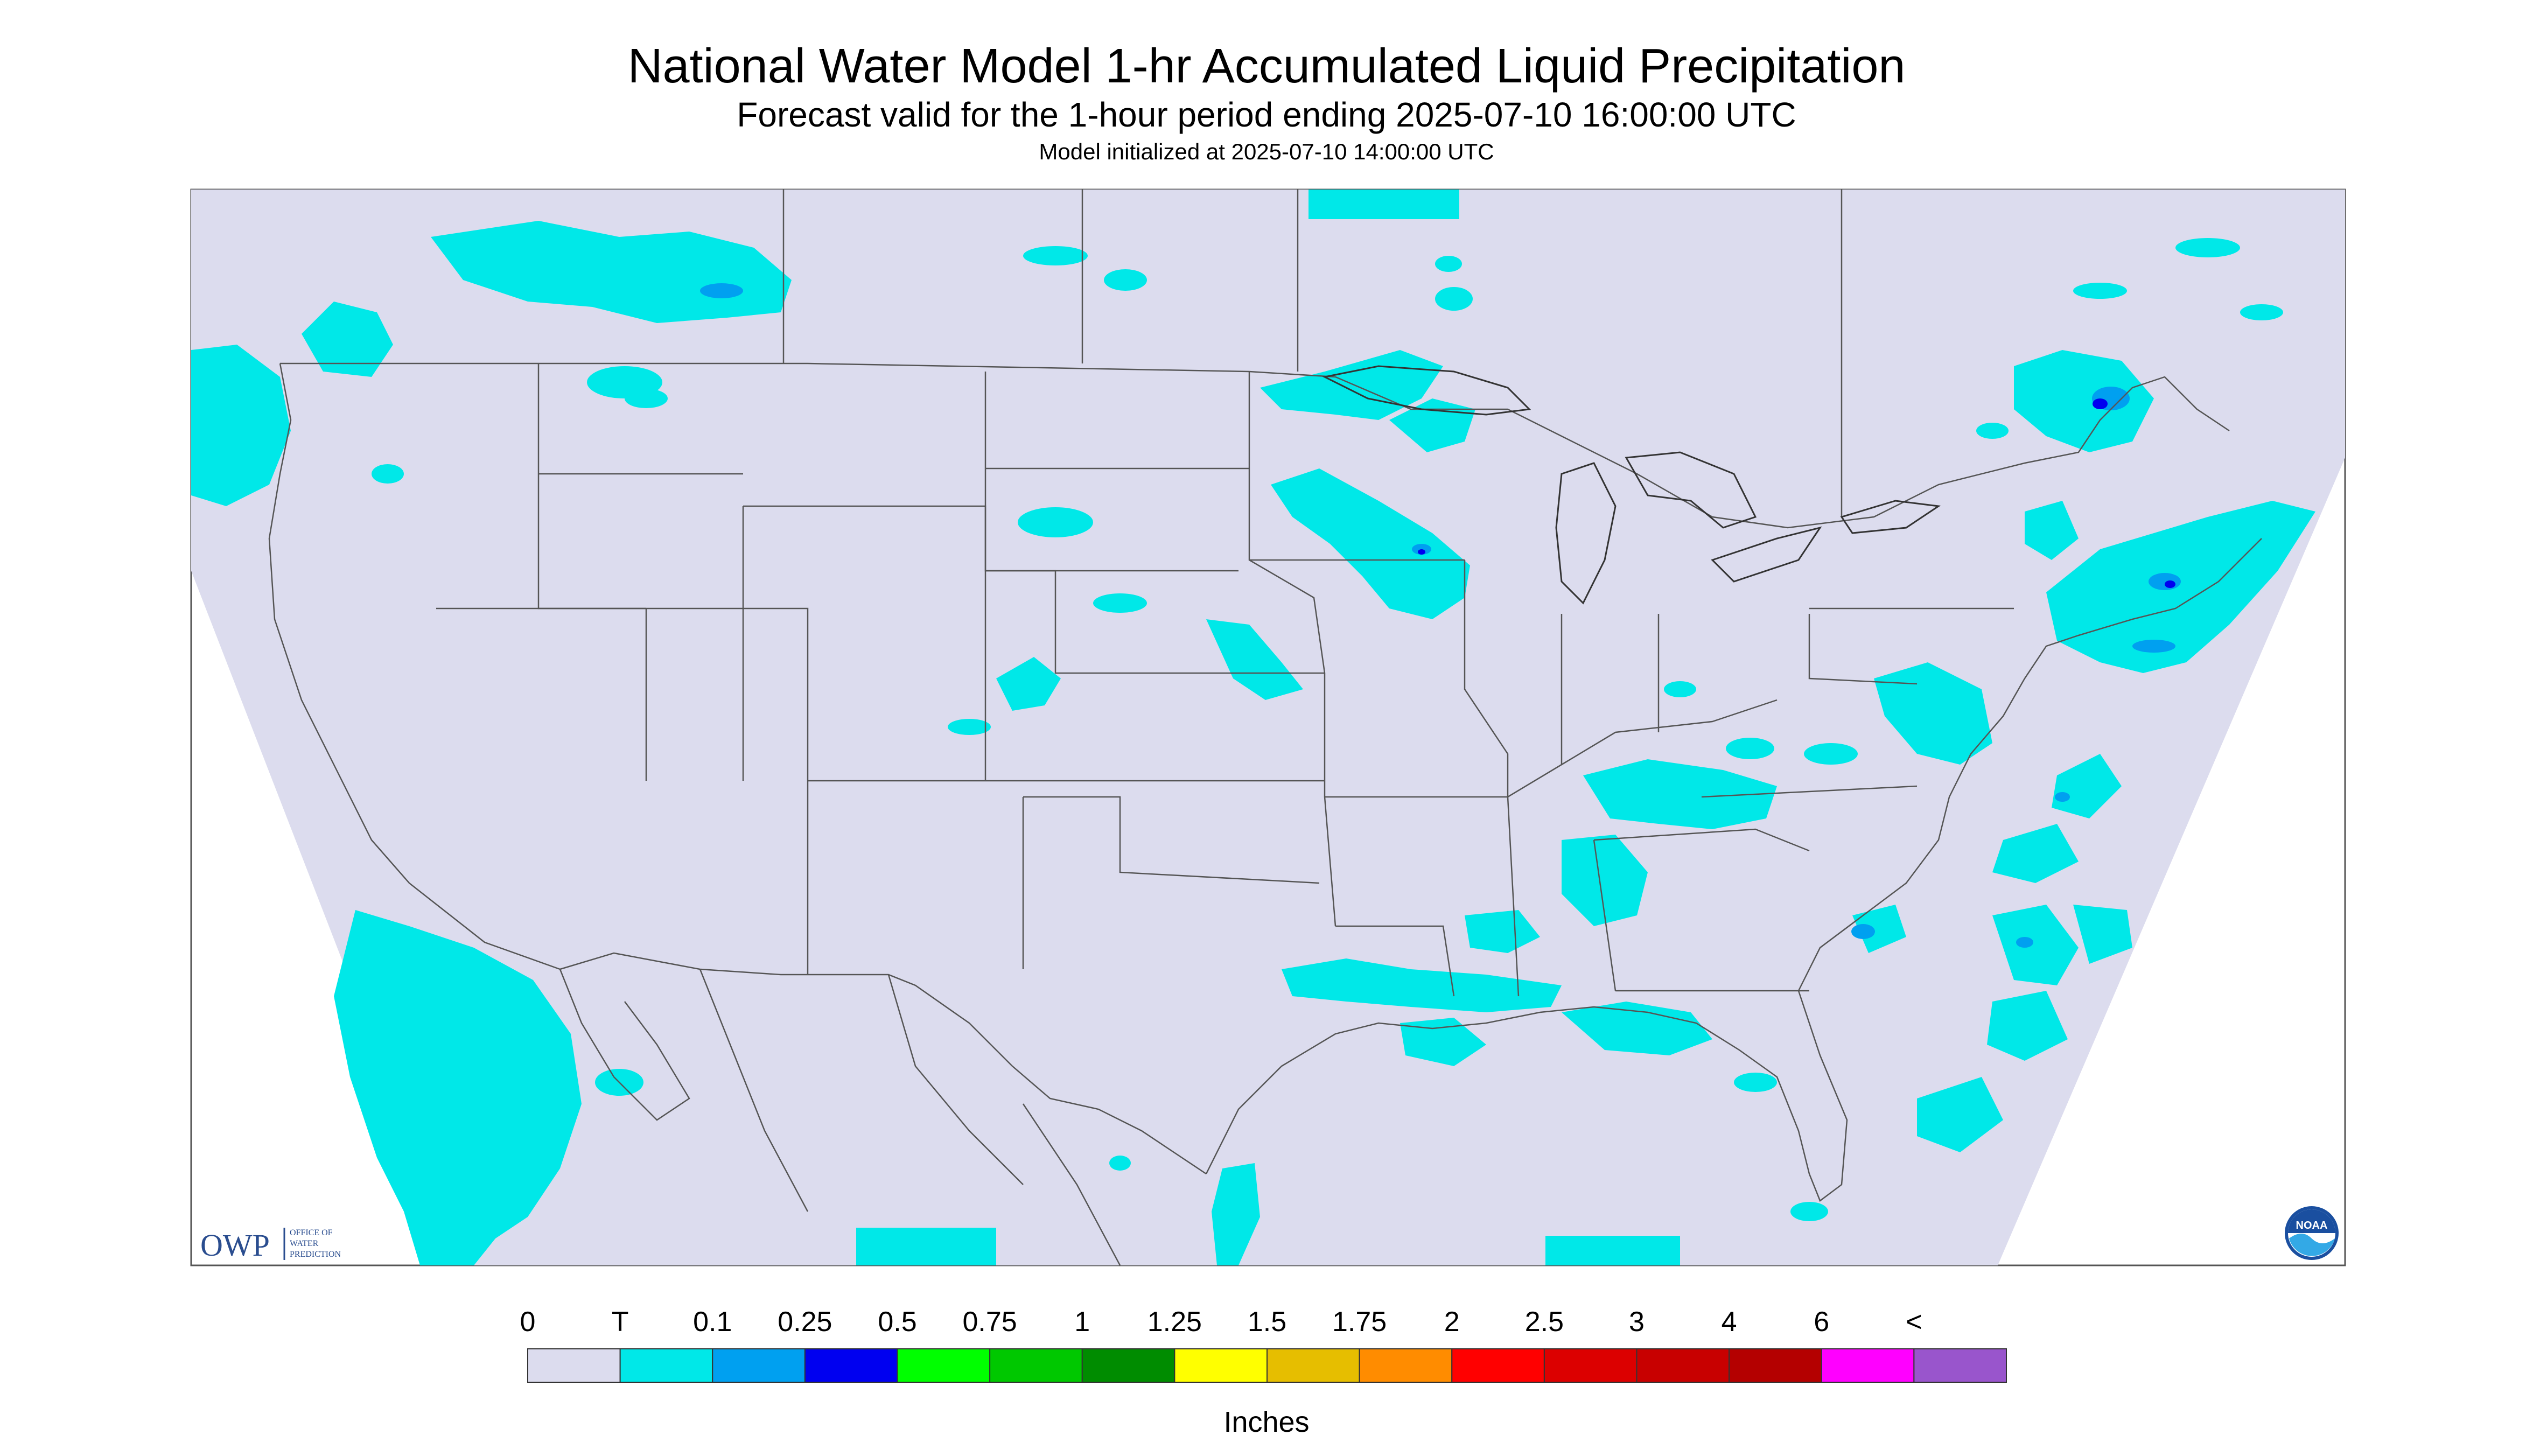  I want to click on legend-tick: 3, so click(1637, 1322).